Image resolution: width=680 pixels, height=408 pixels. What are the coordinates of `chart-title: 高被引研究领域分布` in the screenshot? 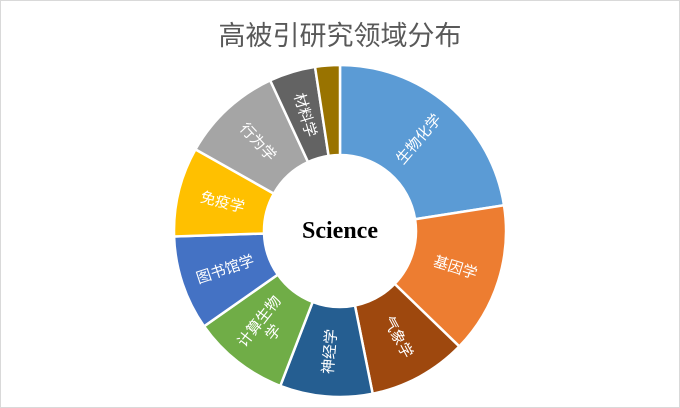 It's located at (340, 36).